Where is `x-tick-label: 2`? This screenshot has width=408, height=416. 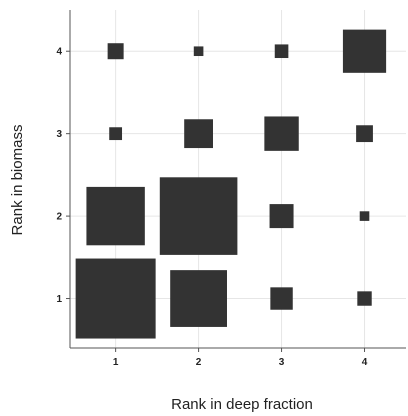 x-tick-label: 2 is located at coordinates (199, 362).